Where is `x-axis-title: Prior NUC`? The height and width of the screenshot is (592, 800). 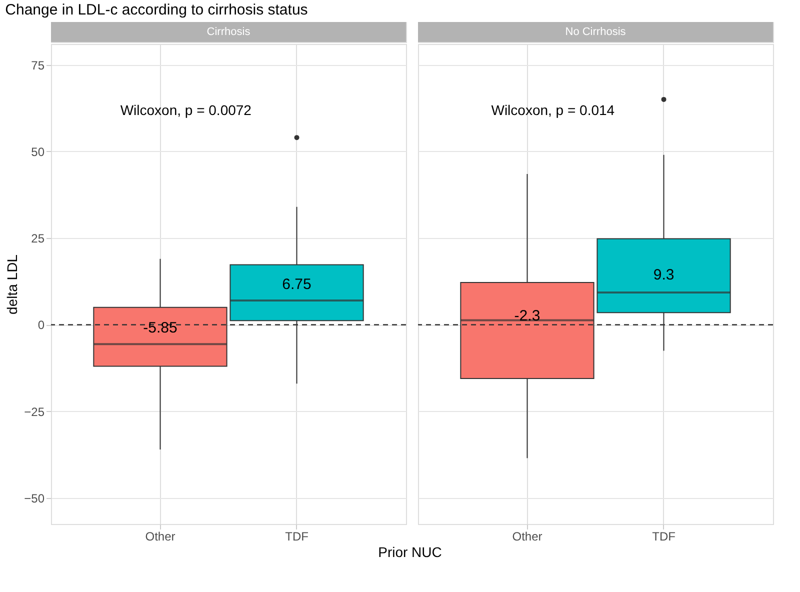 x-axis-title: Prior NUC is located at coordinates (410, 552).